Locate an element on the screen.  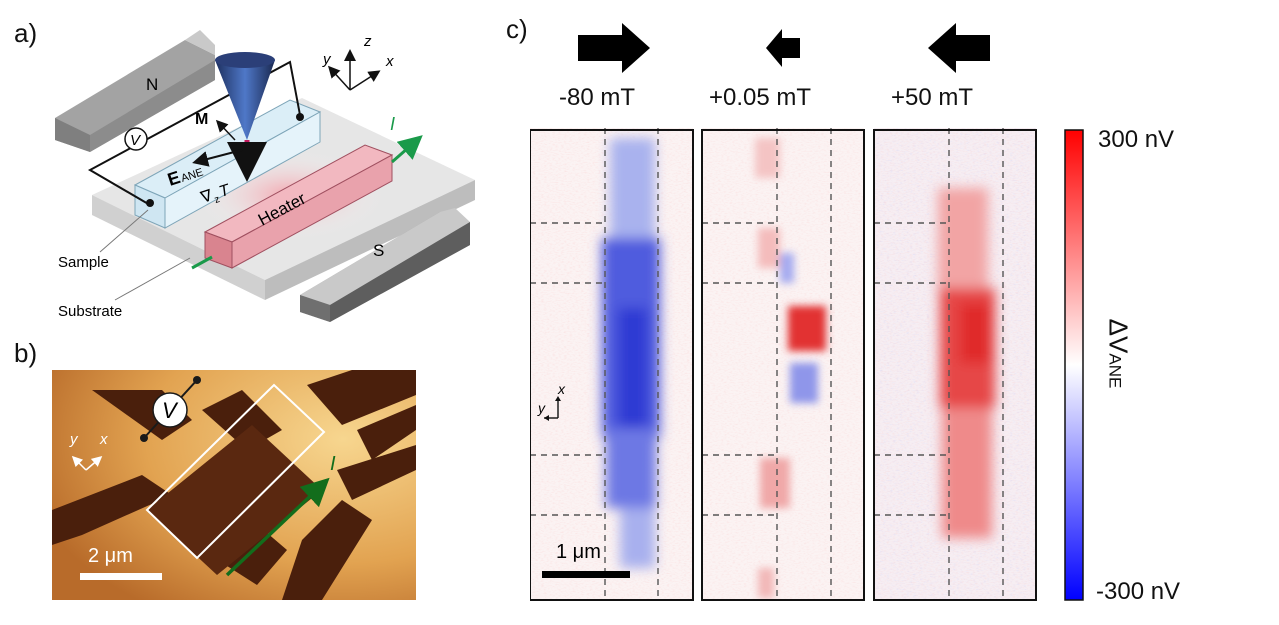
south-label: S is located at coordinates (378, 250).